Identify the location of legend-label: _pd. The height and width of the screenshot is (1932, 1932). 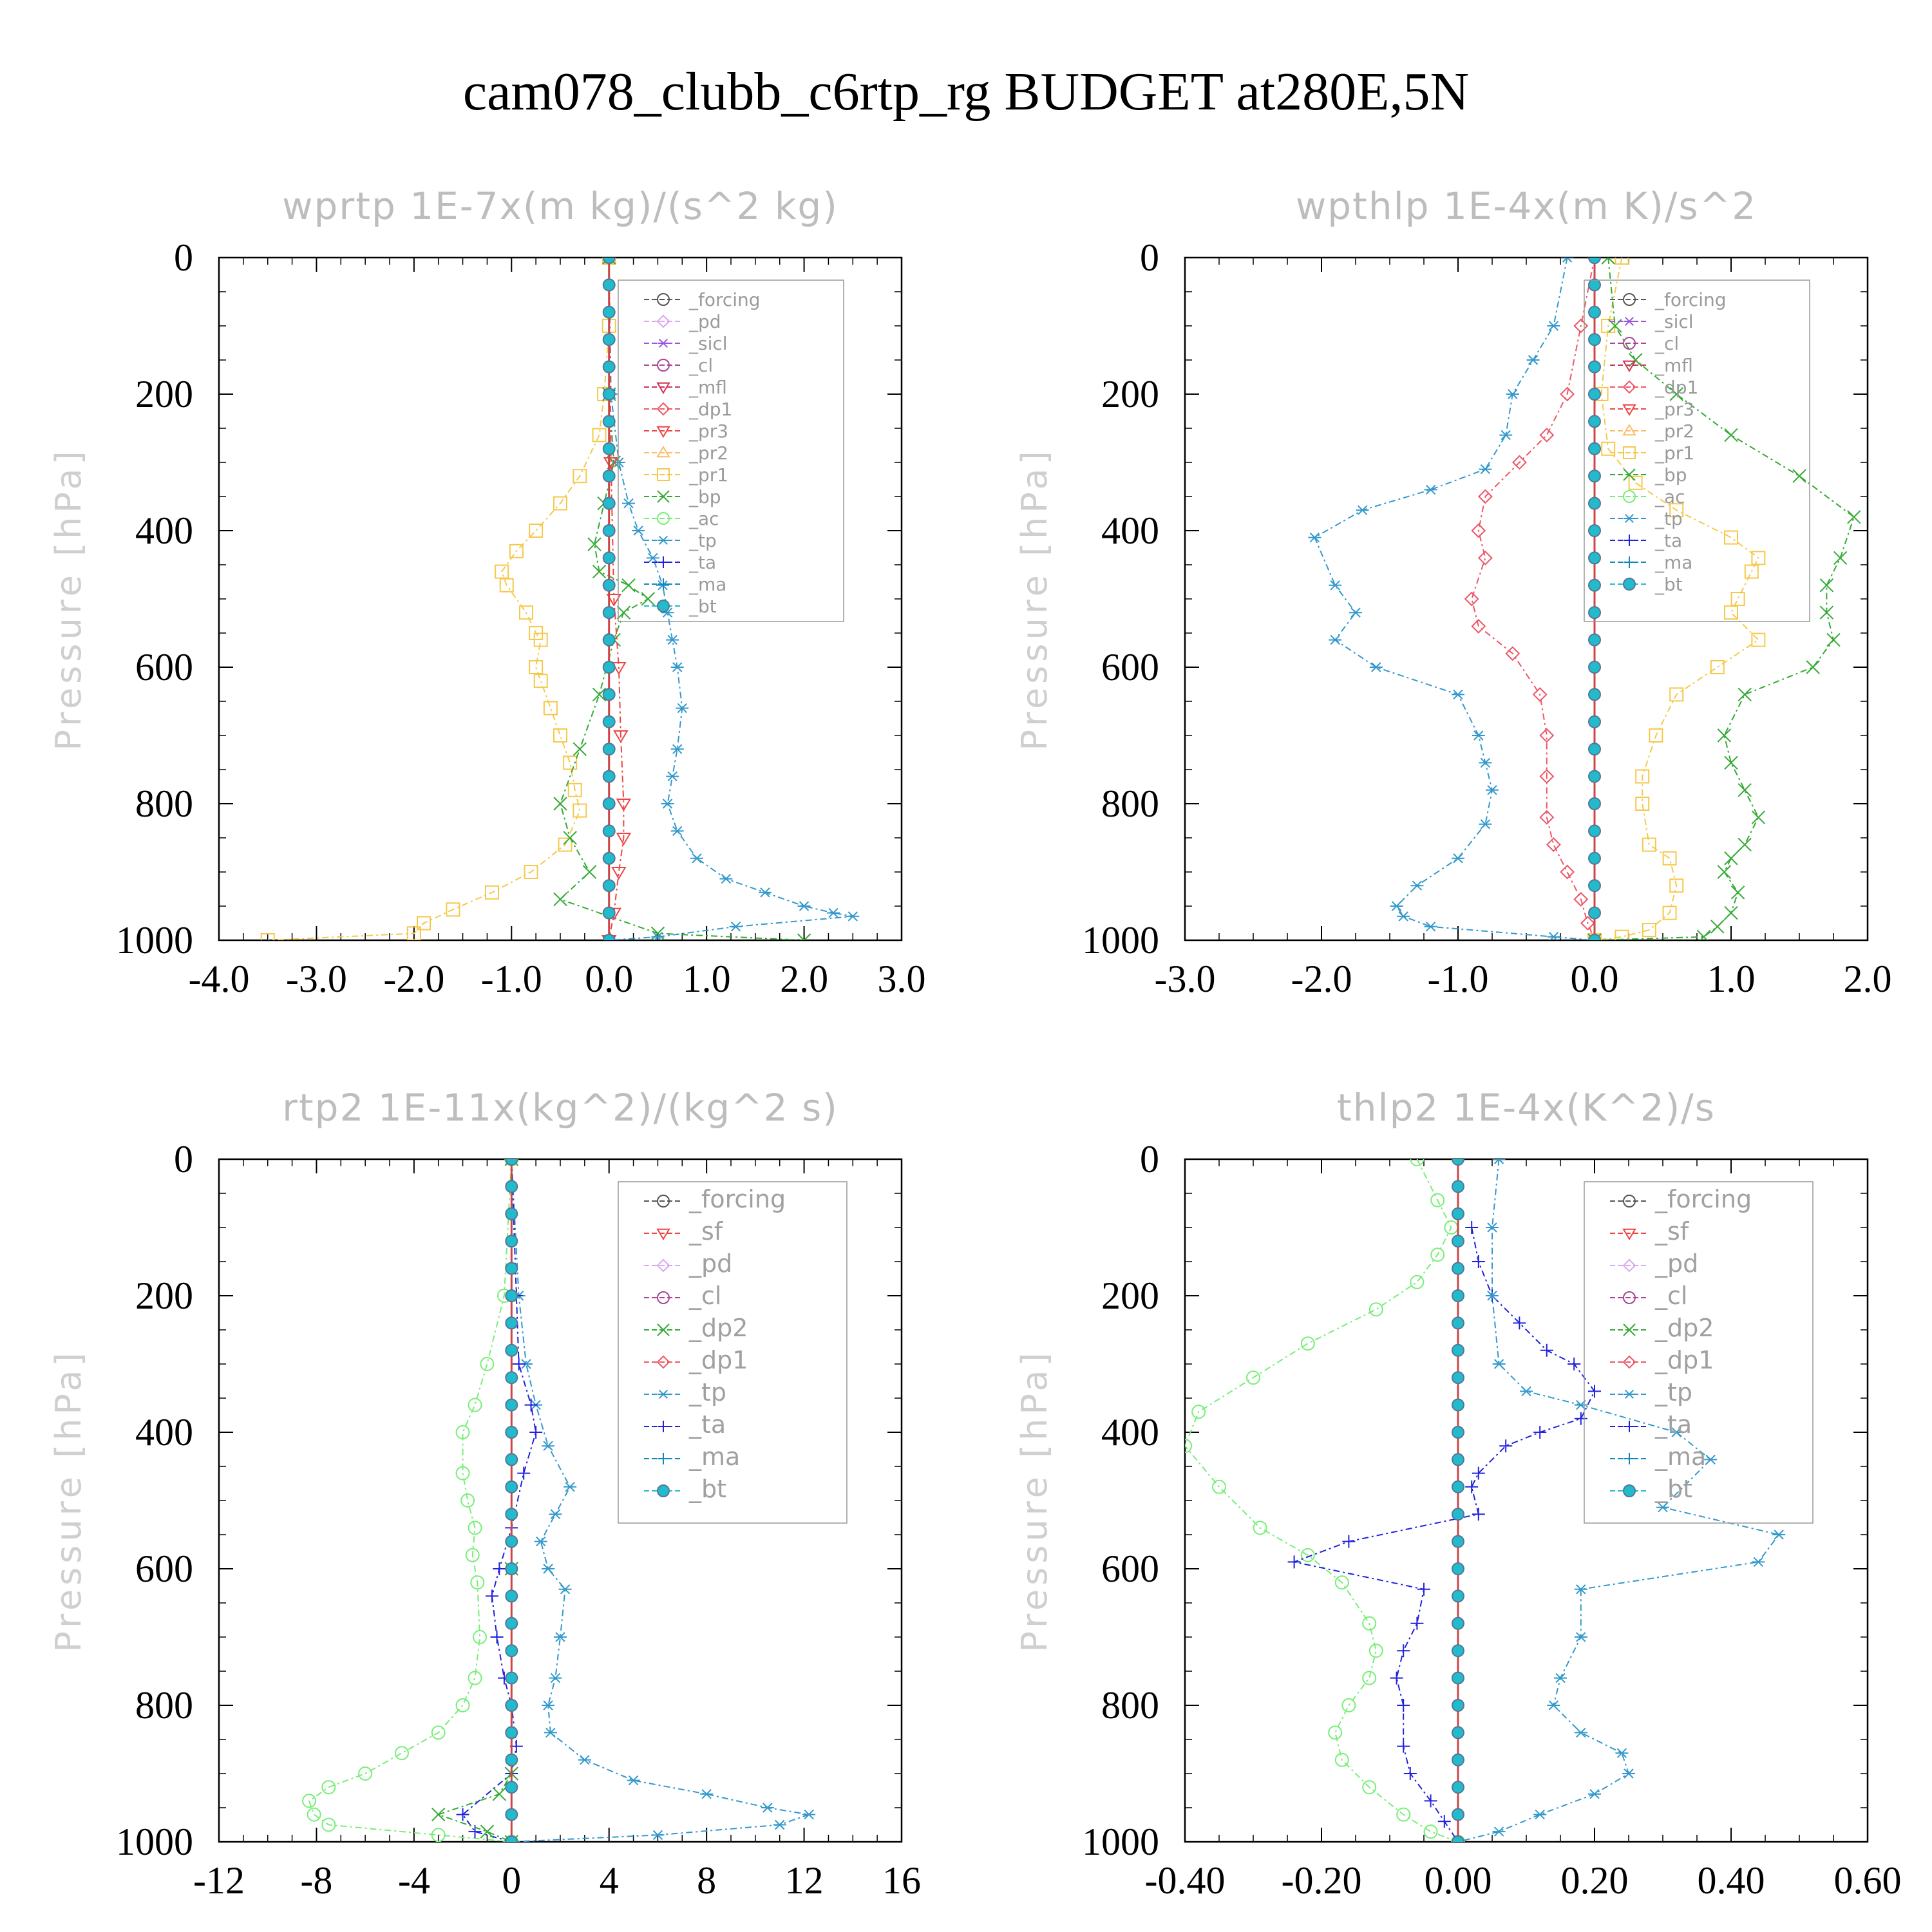
(1676, 1263).